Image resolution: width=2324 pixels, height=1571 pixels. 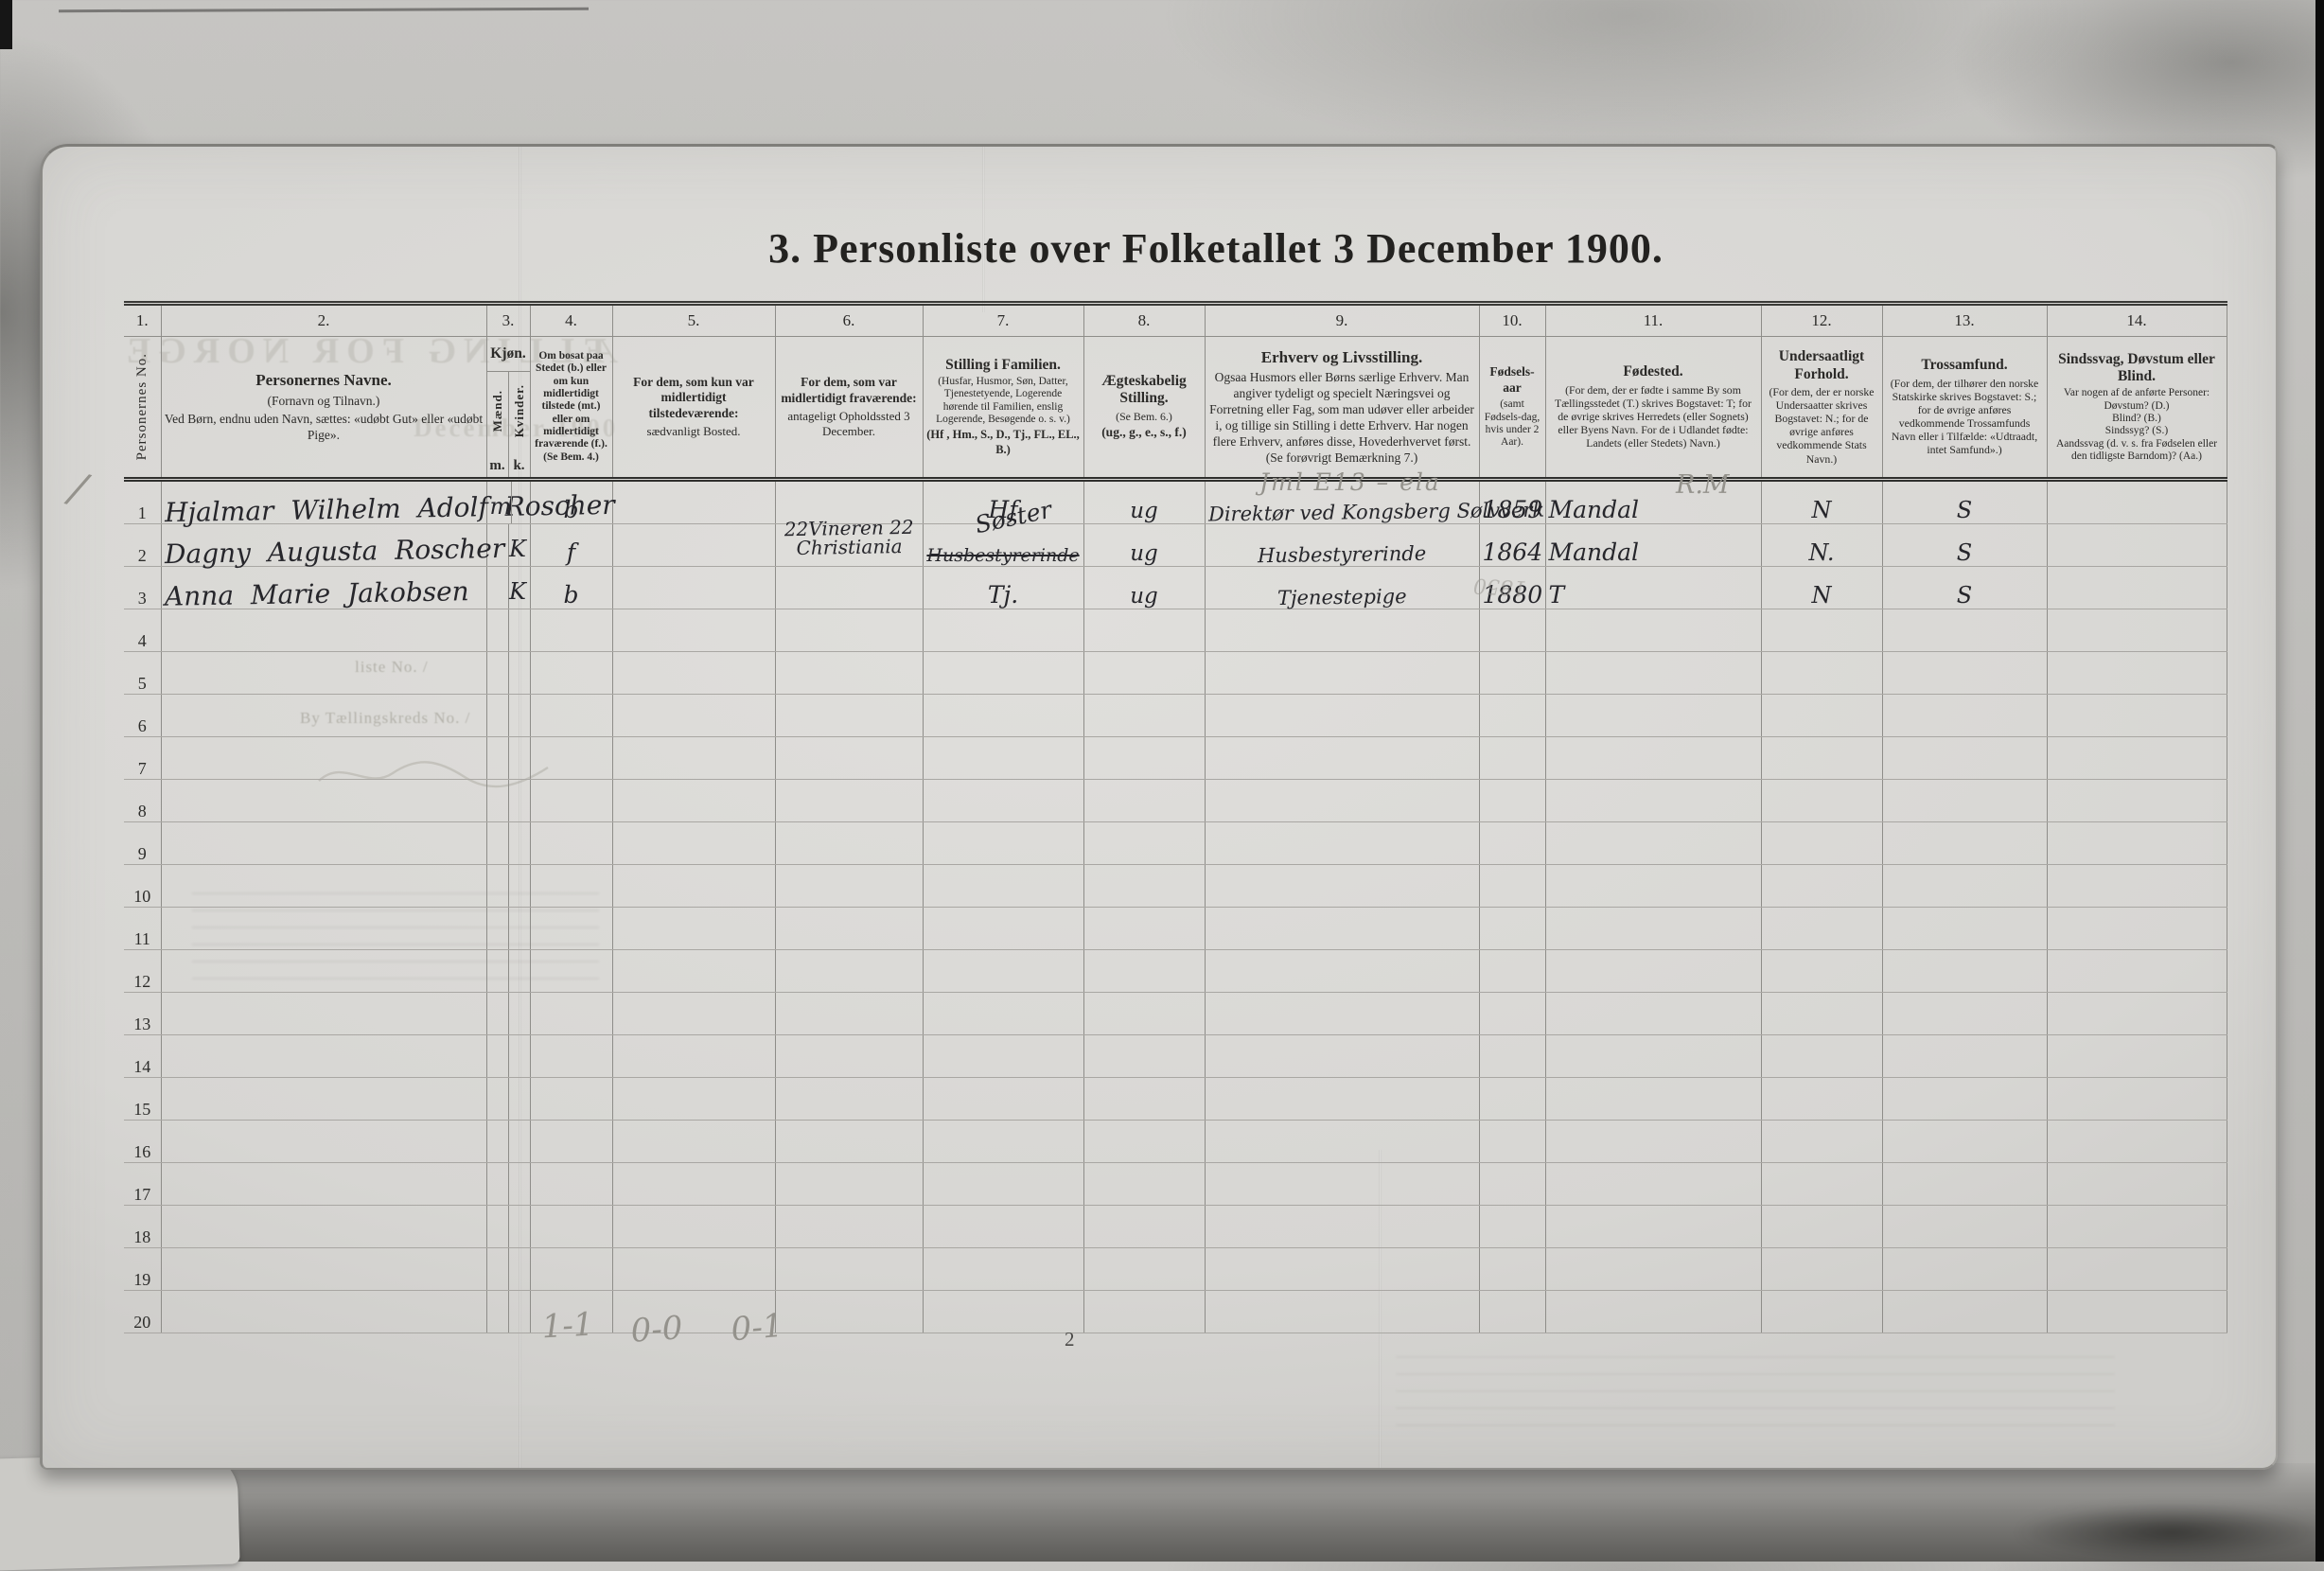 I want to click on occupation-cell, so click(x=1341, y=1269).